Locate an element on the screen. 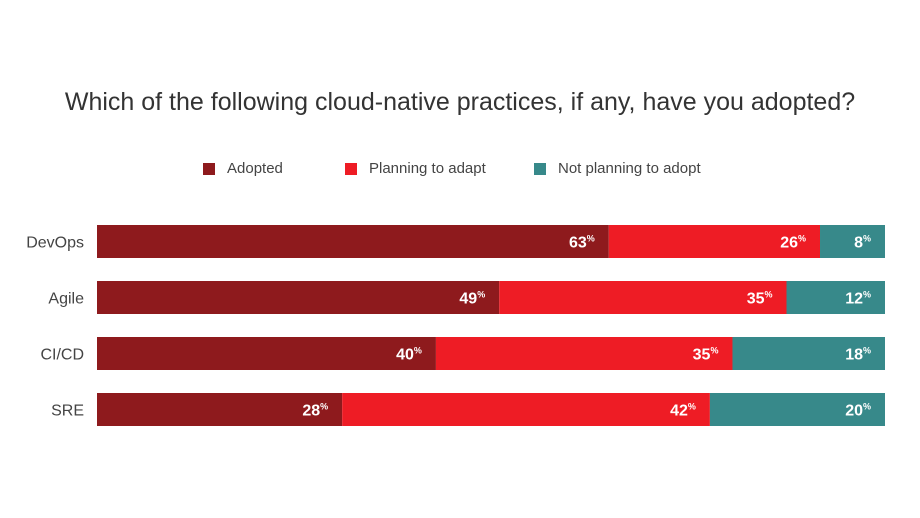 Image resolution: width=920 pixels, height=518 pixels. legend-item-not-planning: Not planning to adopt is located at coordinates (617, 168).